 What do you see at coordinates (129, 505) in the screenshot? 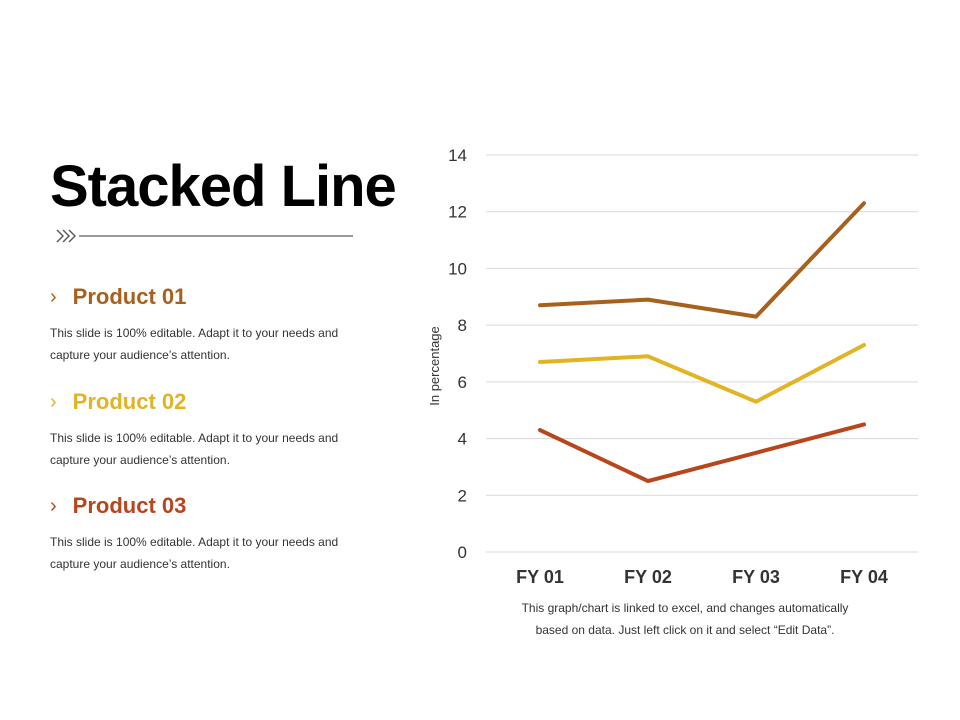
I see `product-name: Product 03` at bounding box center [129, 505].